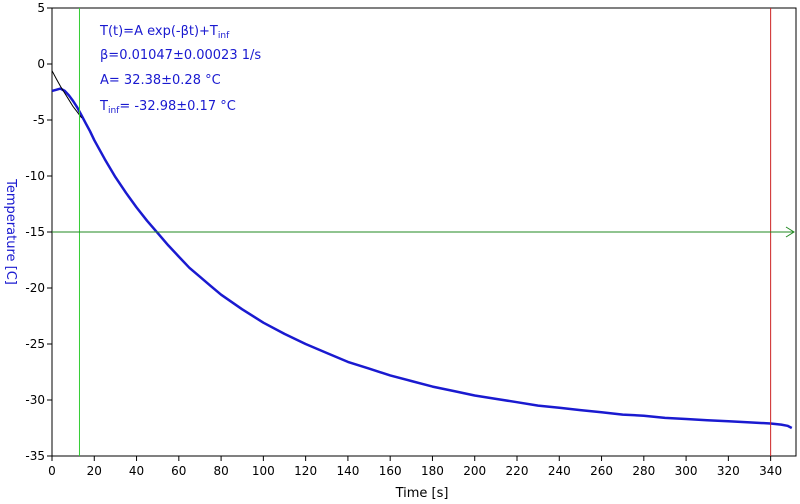 The width and height of the screenshot is (800, 504). What do you see at coordinates (390, 471) in the screenshot?
I see `x-tick-label: 160` at bounding box center [390, 471].